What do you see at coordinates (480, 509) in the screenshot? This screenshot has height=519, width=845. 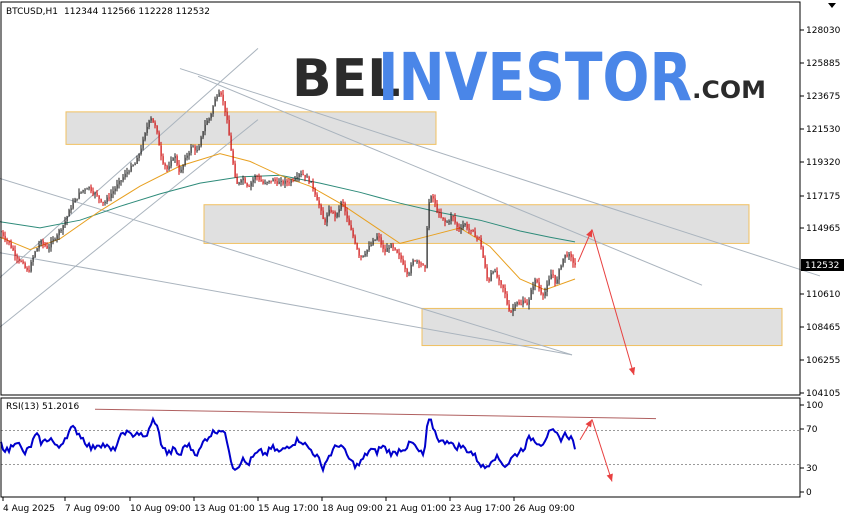 I see `x-tick-label: 23 Aug 17:00` at bounding box center [480, 509].